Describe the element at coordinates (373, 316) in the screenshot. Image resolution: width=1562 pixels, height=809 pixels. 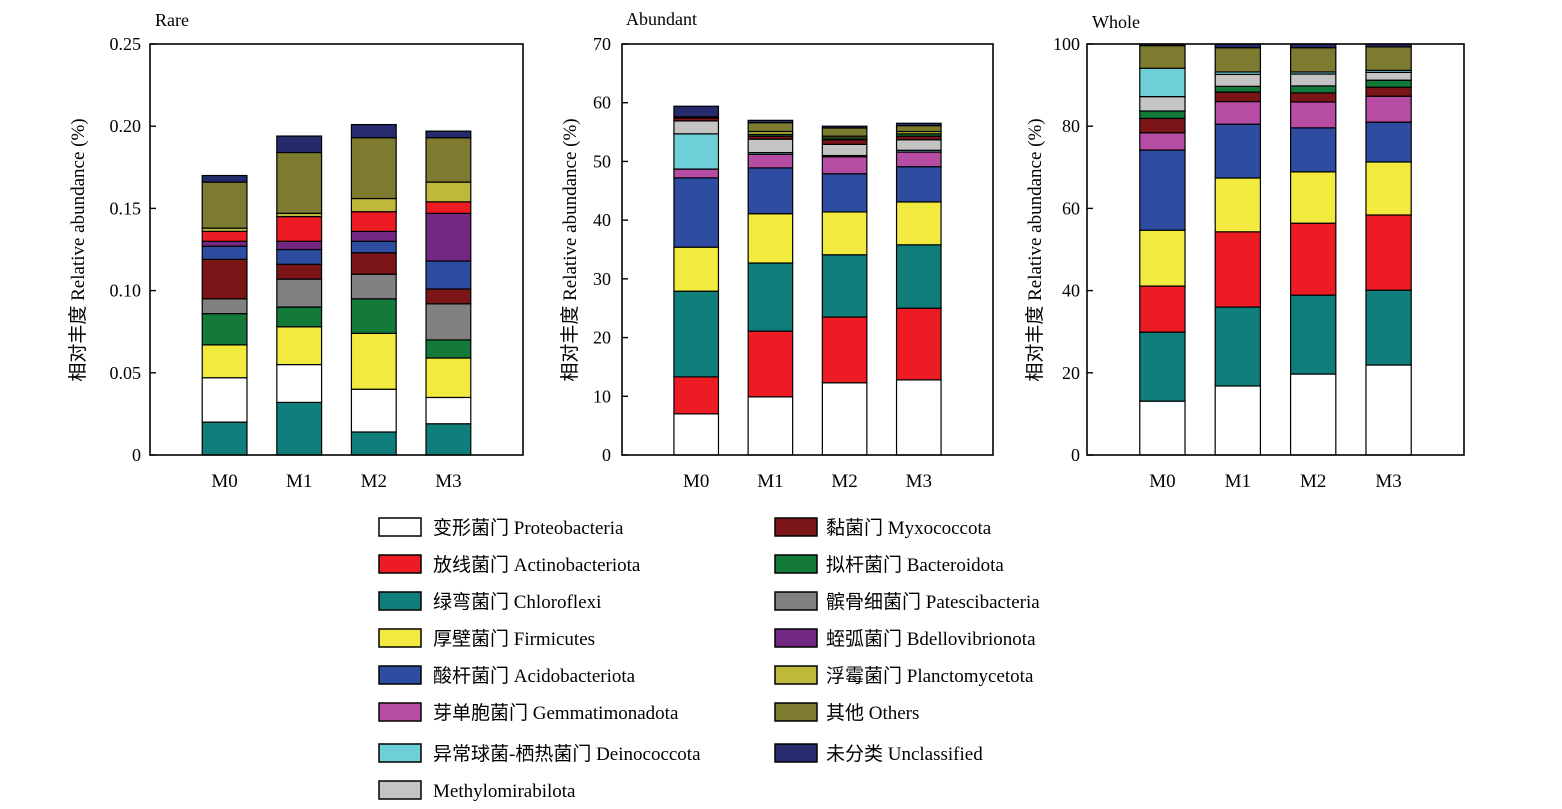
I see `rare-m2-bacteroidota-segment` at that location.